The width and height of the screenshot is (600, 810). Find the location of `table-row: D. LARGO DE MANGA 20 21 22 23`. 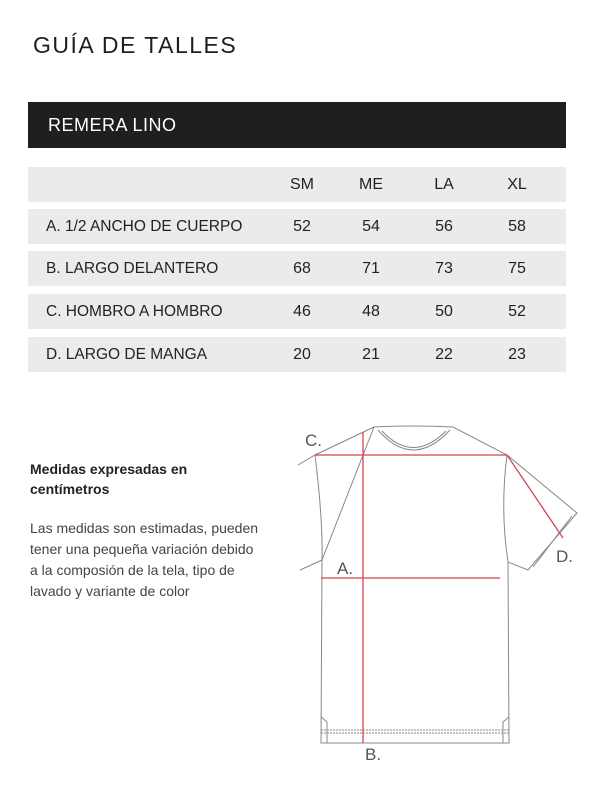

table-row: D. LARGO DE MANGA 20 21 22 23 is located at coordinates (297, 354).